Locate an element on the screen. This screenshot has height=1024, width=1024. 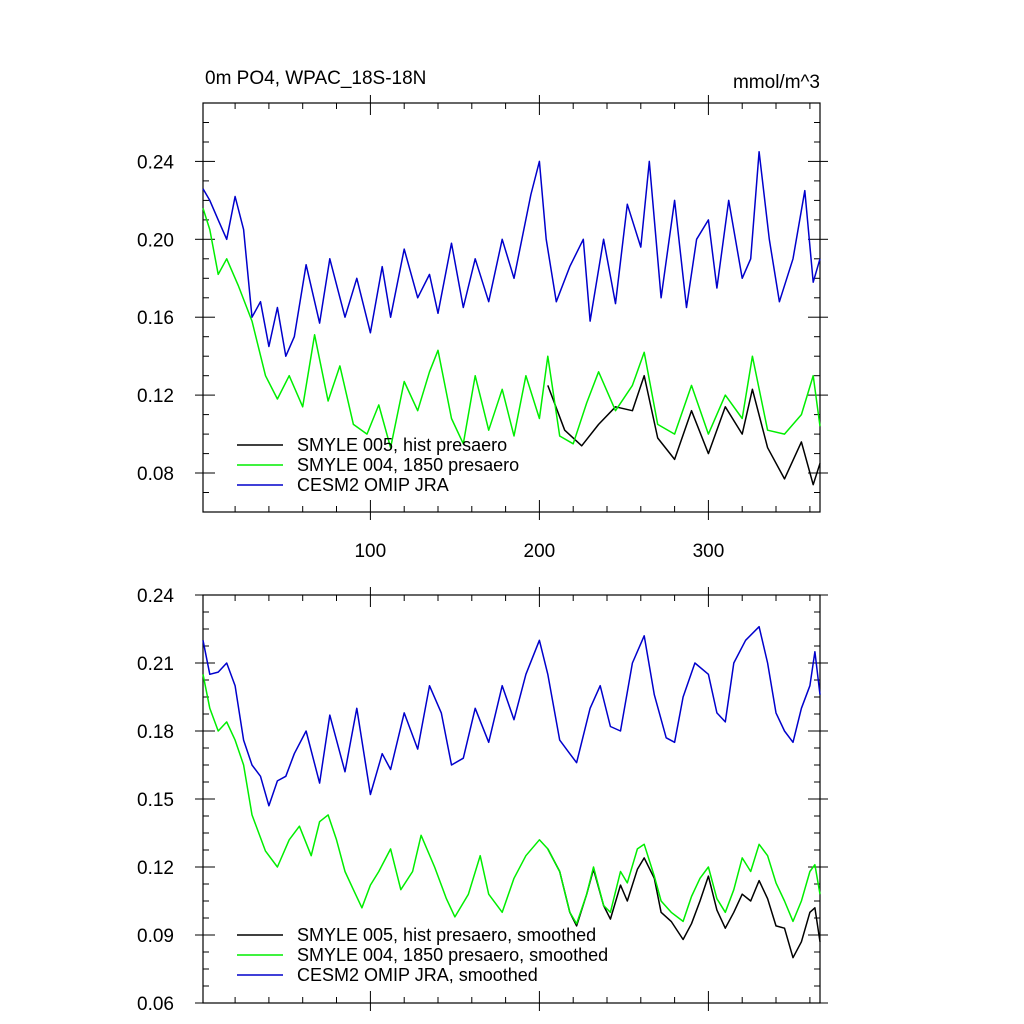
bottom-y-tick-label: 0.12 is located at coordinates (155, 868).